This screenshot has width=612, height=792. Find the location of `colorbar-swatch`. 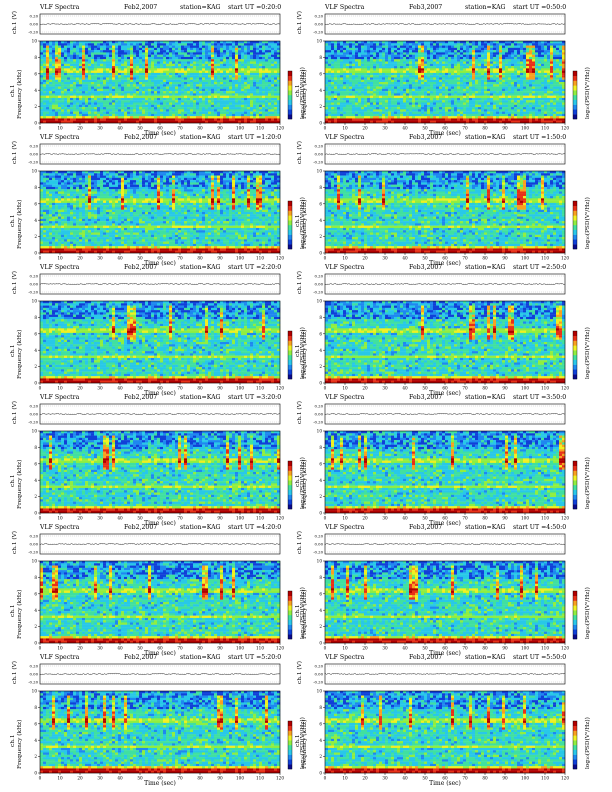

colorbar-swatch is located at coordinates (290, 78).